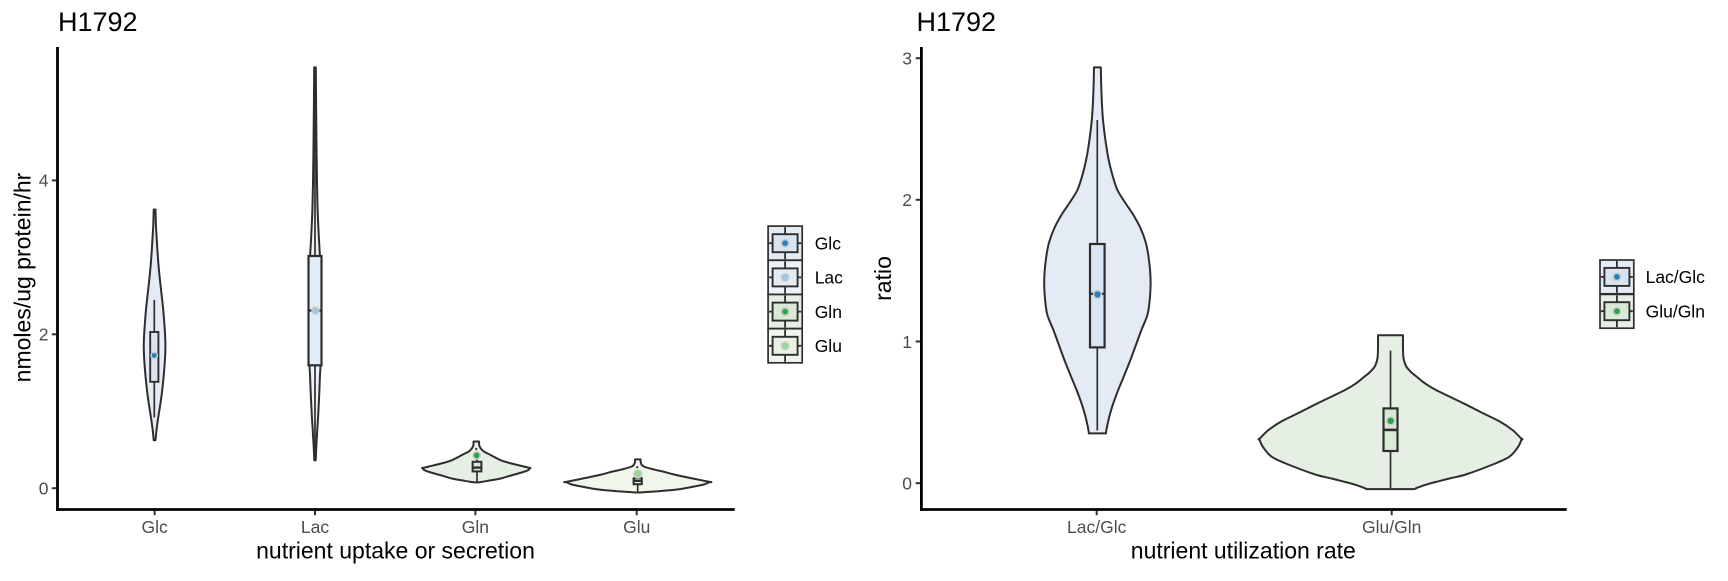 The image size is (1728, 581). I want to click on svg-text: 4, so click(44, 181).